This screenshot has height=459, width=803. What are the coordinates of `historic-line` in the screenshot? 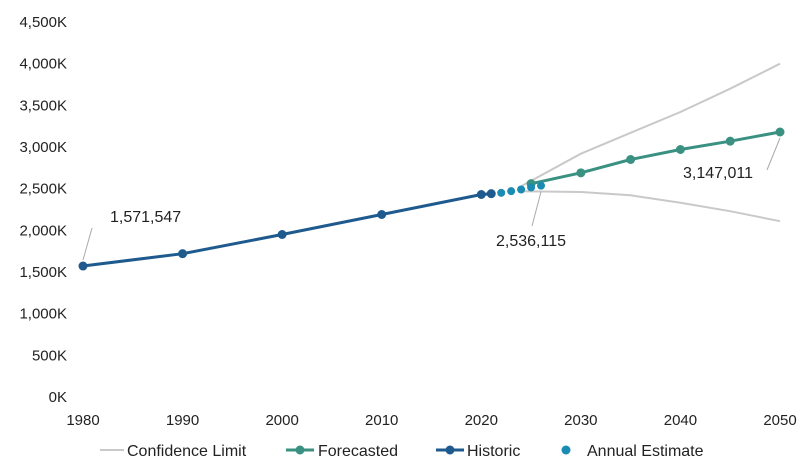 It's located at (287, 230).